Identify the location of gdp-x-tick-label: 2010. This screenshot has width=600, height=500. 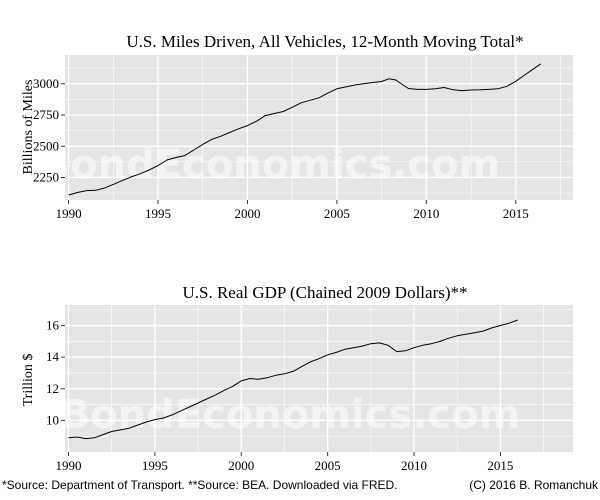
(414, 465).